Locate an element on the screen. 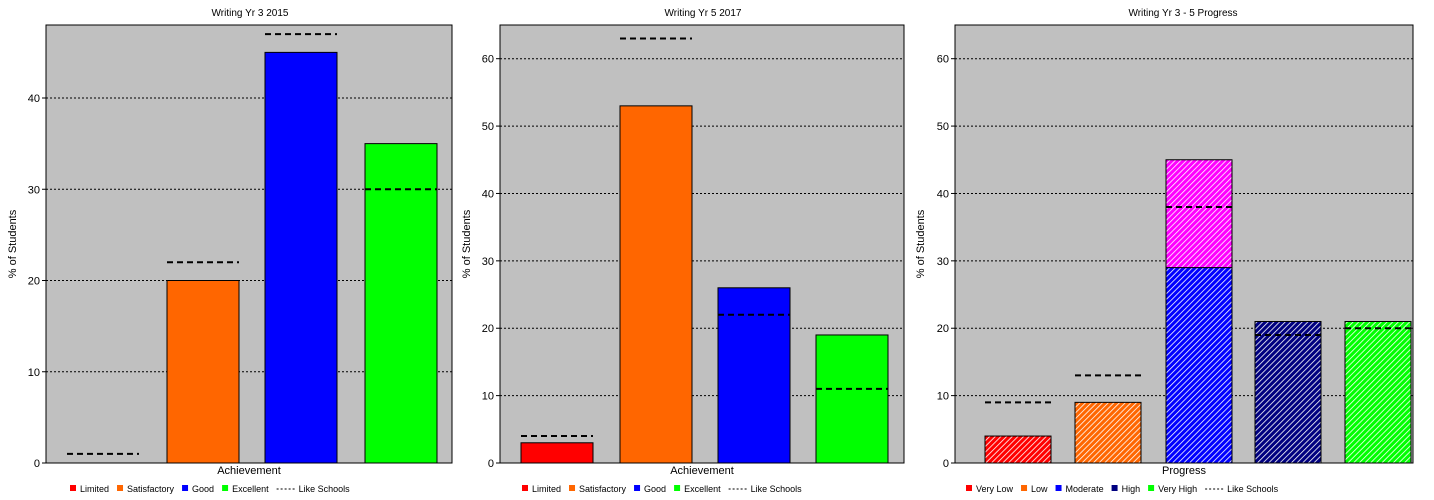 The height and width of the screenshot is (500, 1434). bar-limited is located at coordinates (557, 453).